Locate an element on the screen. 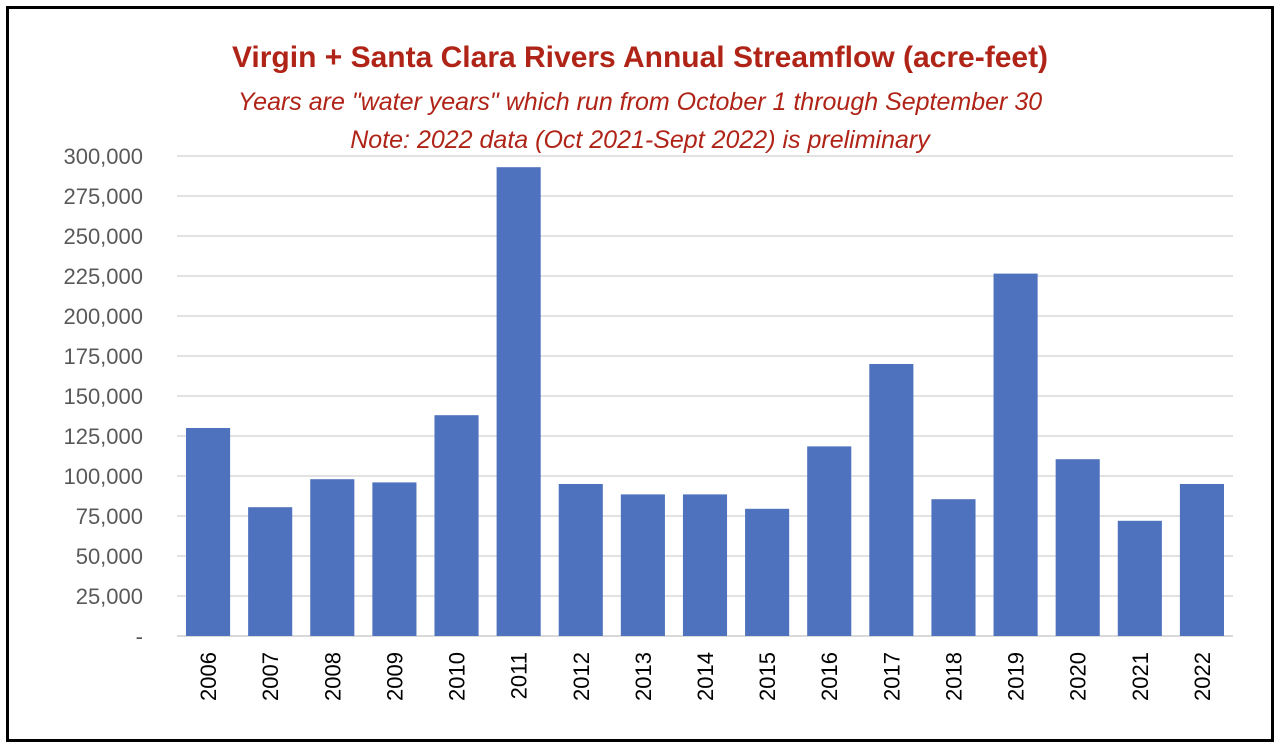 This screenshot has width=1280, height=748. x-tick-label-2018: 2018 is located at coordinates (953, 676).